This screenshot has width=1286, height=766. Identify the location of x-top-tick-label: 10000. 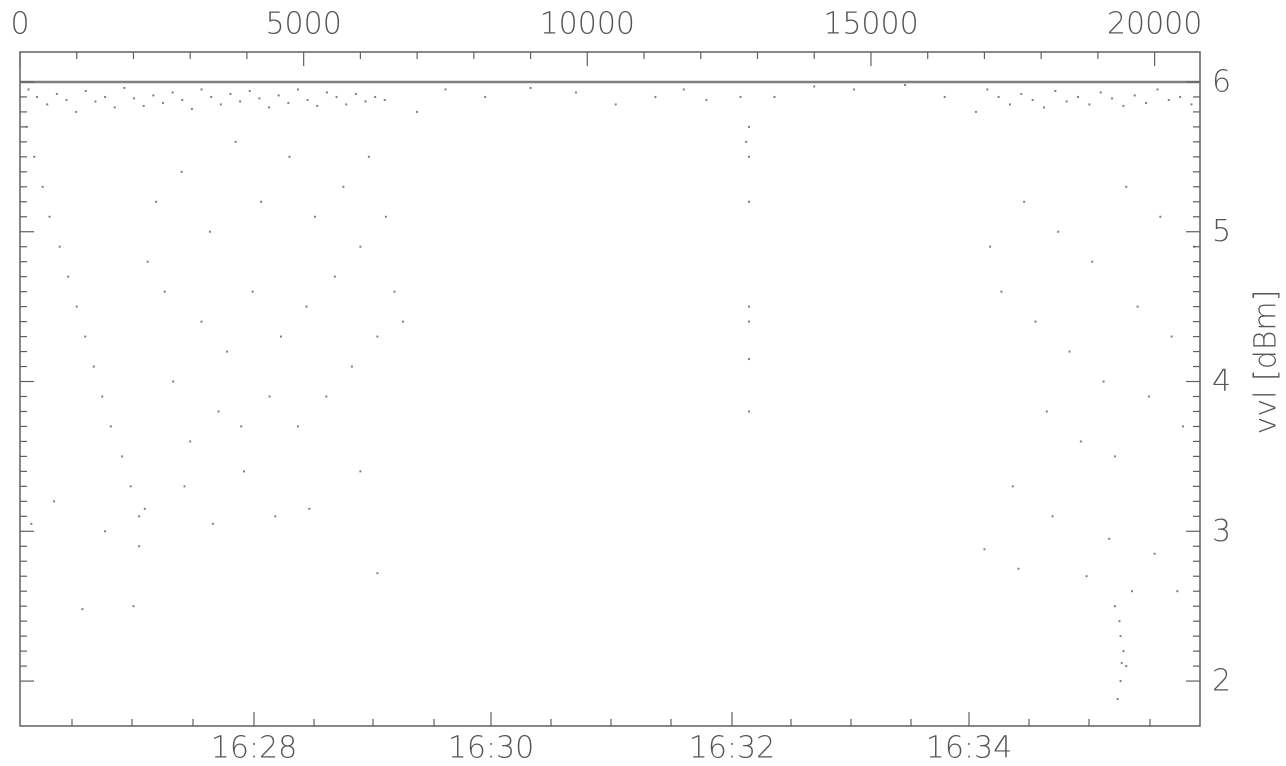
(587, 24).